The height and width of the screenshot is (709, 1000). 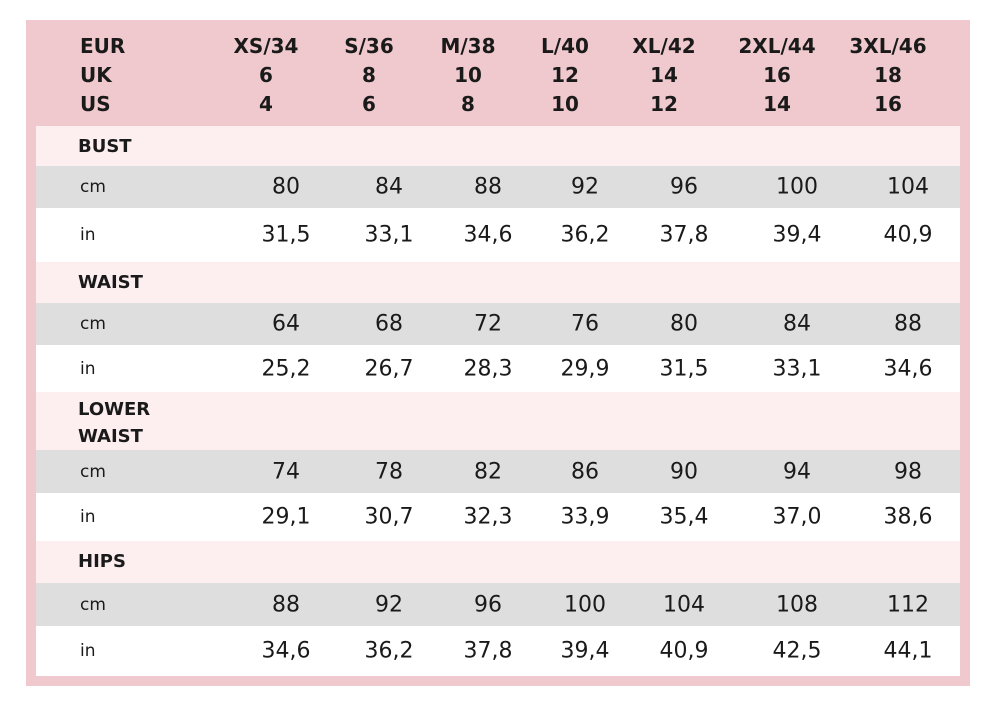 What do you see at coordinates (797, 471) in the screenshot?
I see `measurement-value: 94` at bounding box center [797, 471].